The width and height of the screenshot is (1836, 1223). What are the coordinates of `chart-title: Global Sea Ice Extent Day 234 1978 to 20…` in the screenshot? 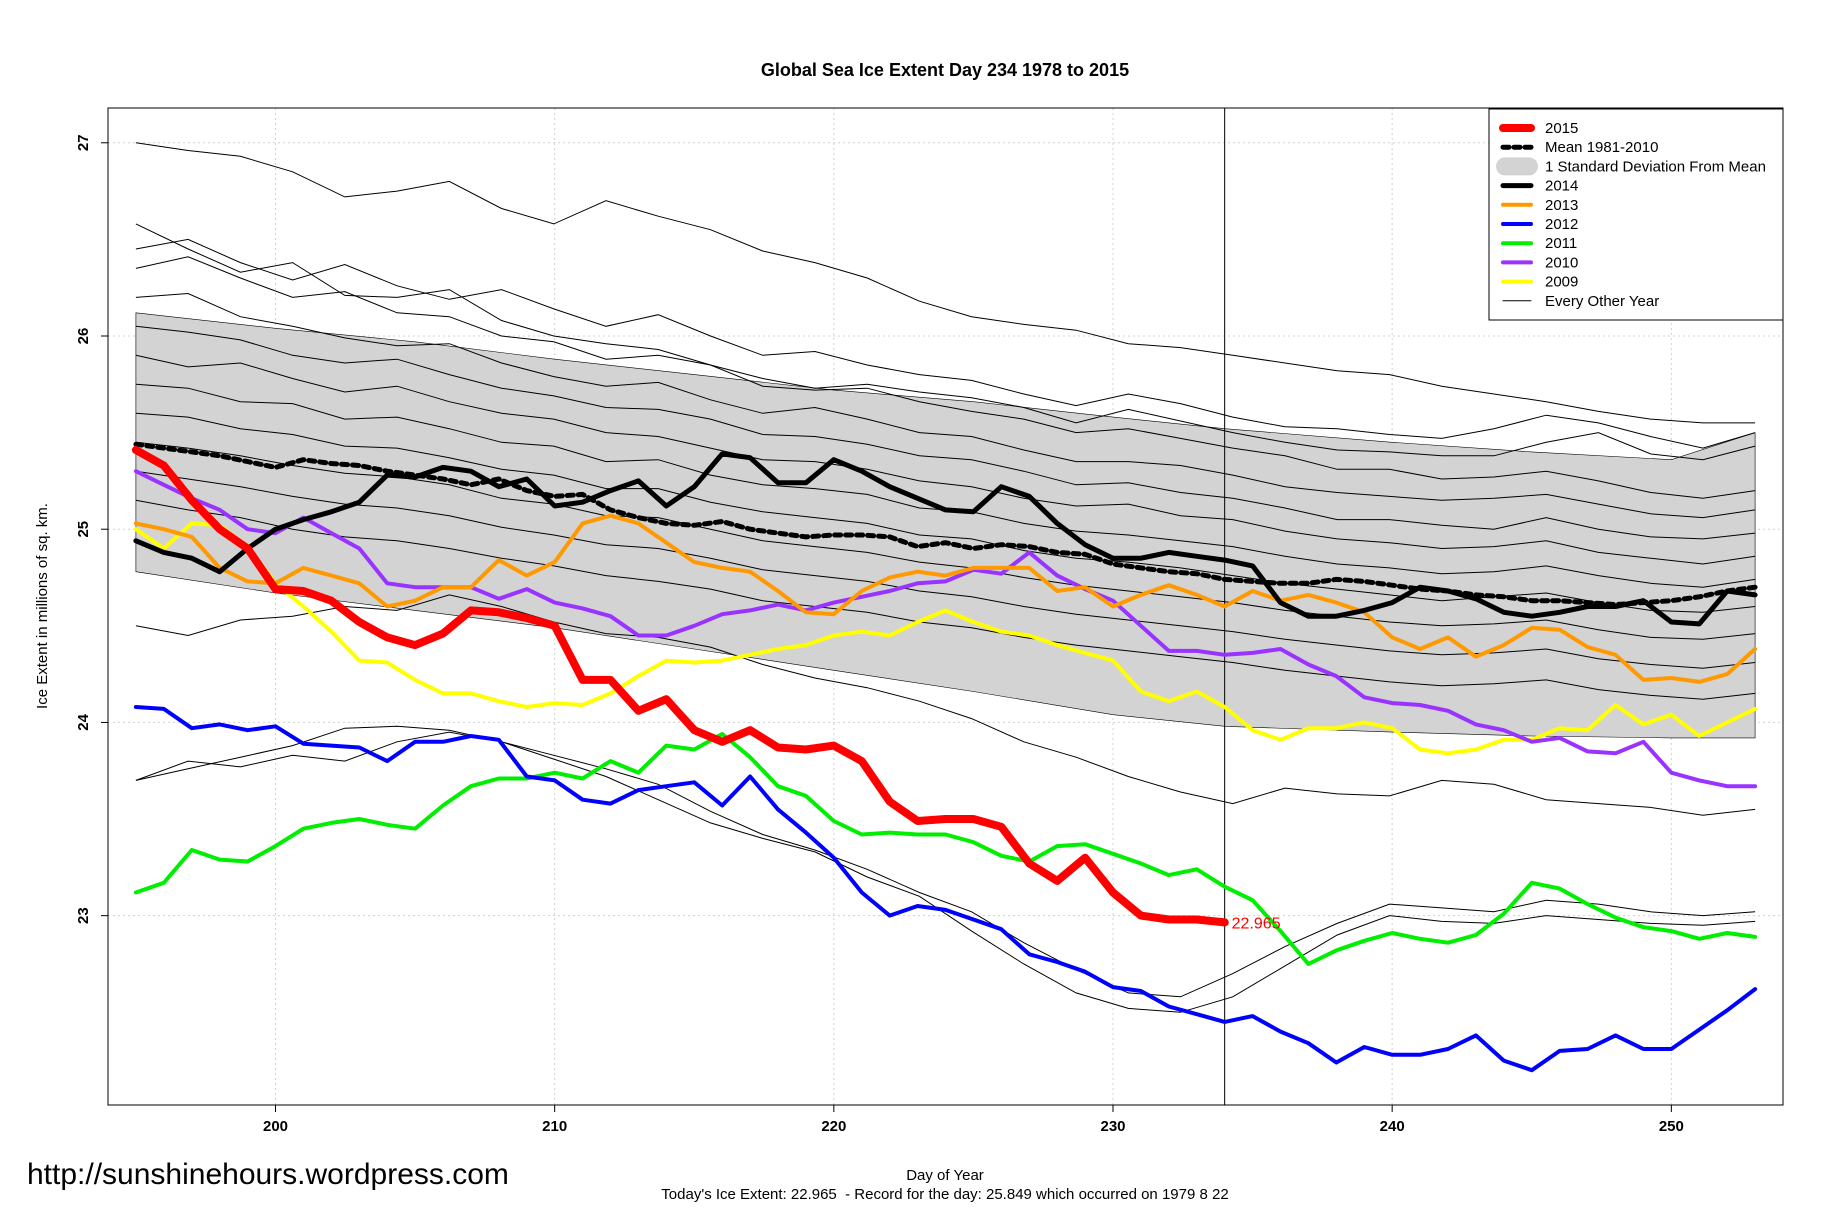 It's located at (945, 70).